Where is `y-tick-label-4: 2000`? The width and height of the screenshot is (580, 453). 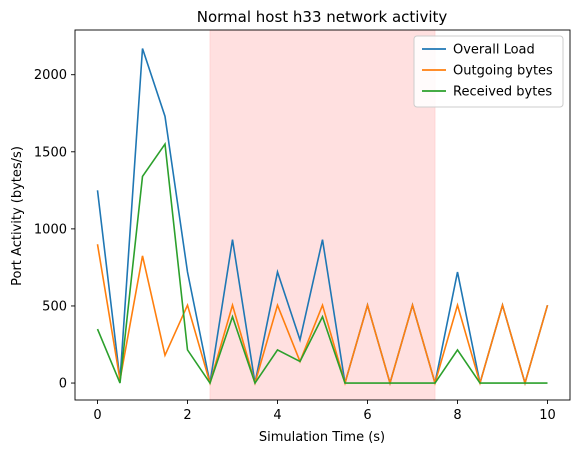 y-tick-label-4: 2000 is located at coordinates (50, 75).